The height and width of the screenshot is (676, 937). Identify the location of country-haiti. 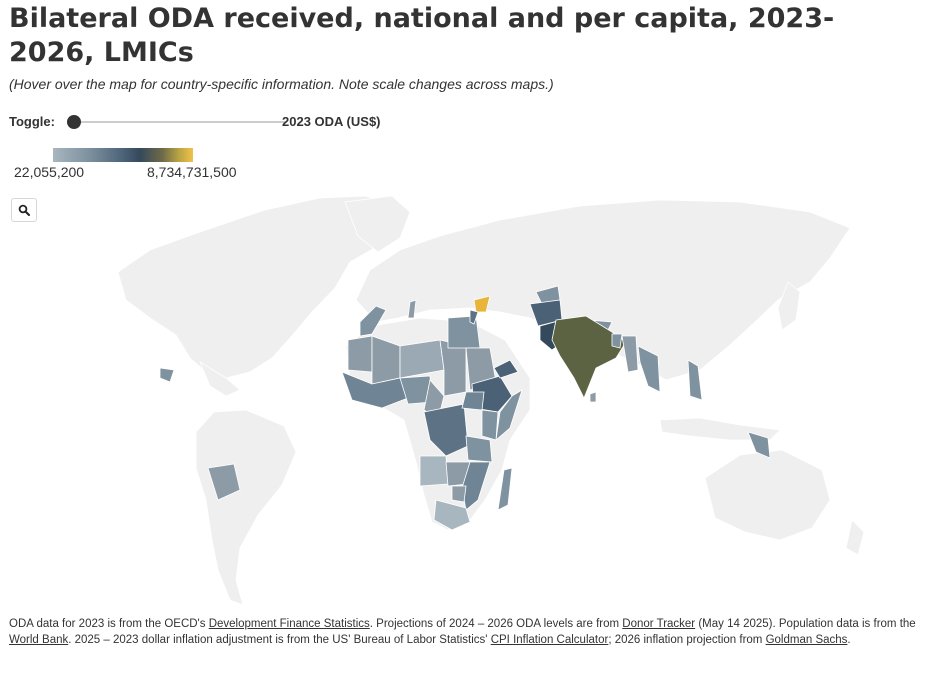
(167, 375).